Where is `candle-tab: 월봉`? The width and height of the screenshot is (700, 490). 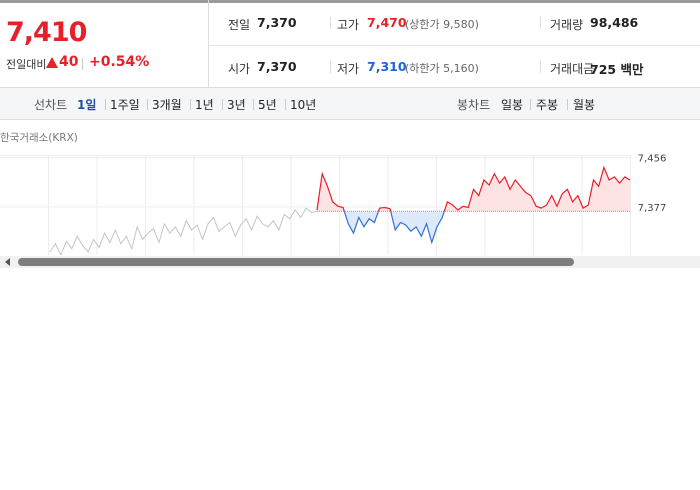
candle-tab: 월봉 is located at coordinates (584, 105).